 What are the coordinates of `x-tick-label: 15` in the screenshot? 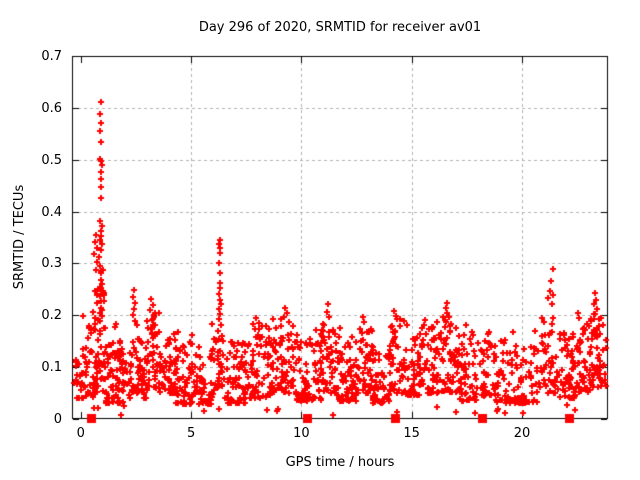 It's located at (411, 433).